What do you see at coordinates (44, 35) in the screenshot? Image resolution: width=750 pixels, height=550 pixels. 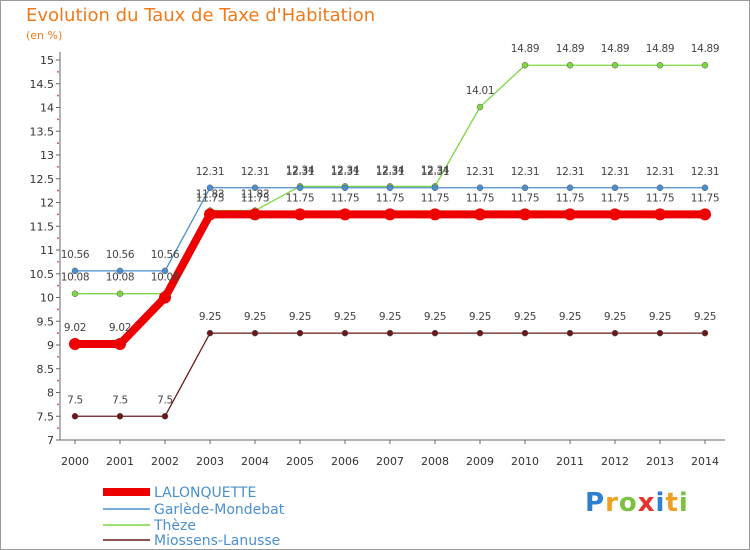 I see `chart-subtitle: (en %)` at bounding box center [44, 35].